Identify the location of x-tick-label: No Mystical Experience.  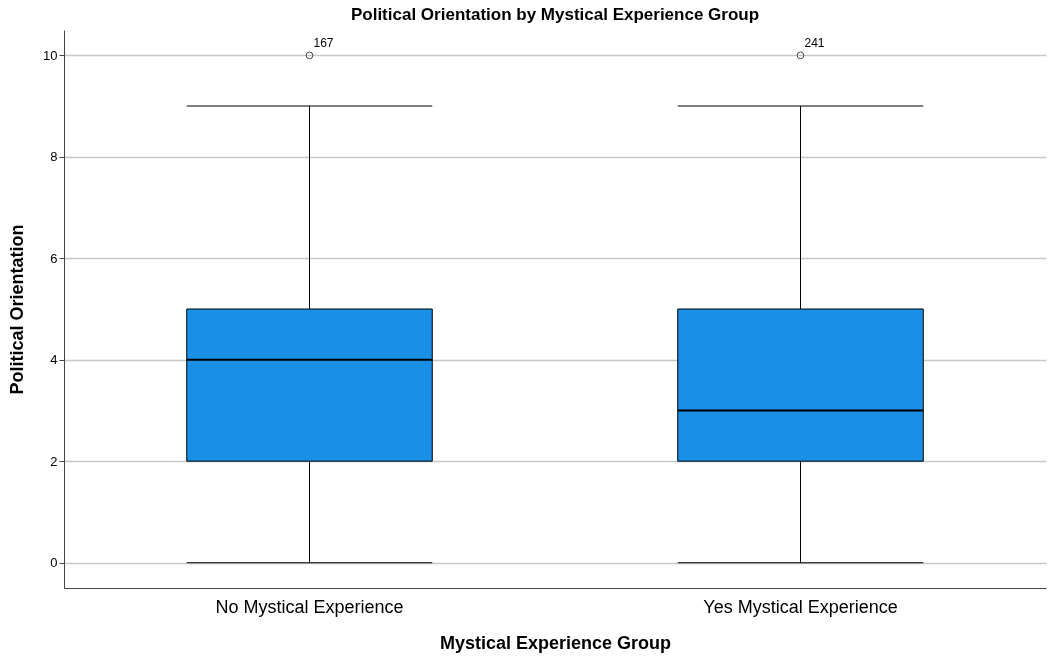
(309, 606).